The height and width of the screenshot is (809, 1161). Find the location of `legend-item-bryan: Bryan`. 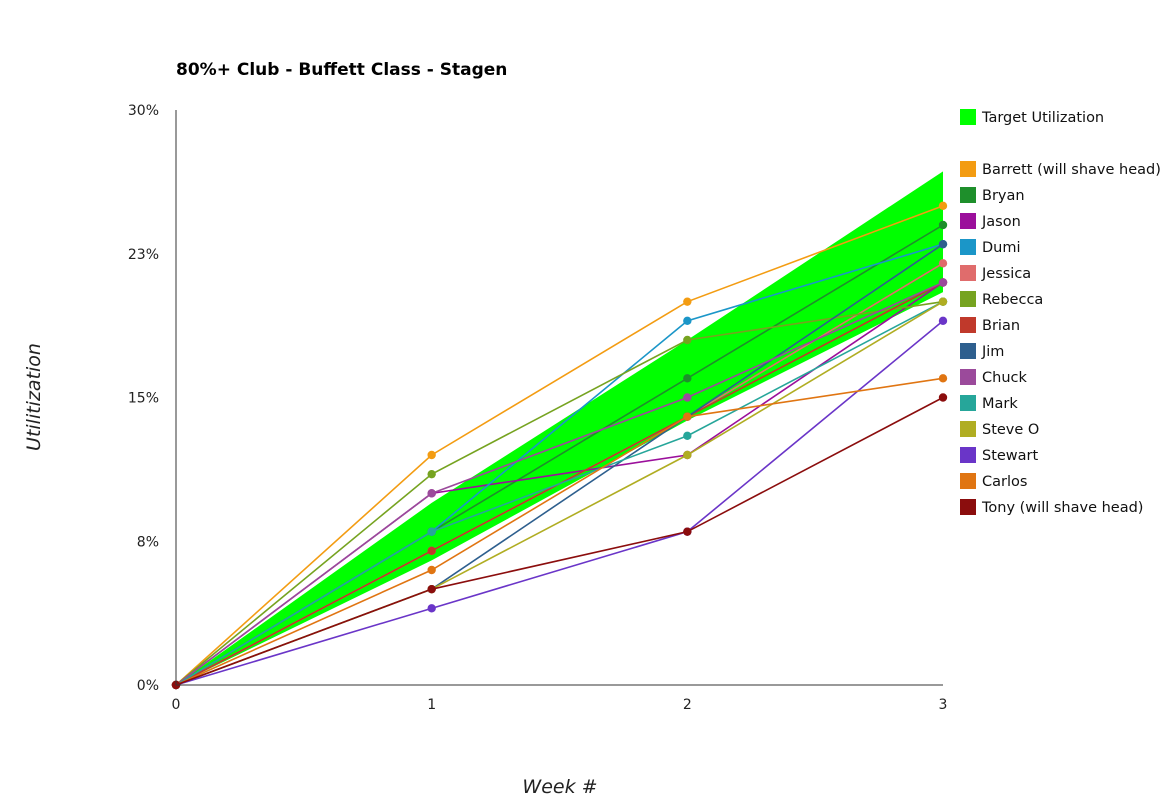

legend-item-bryan: Bryan is located at coordinates (992, 195).